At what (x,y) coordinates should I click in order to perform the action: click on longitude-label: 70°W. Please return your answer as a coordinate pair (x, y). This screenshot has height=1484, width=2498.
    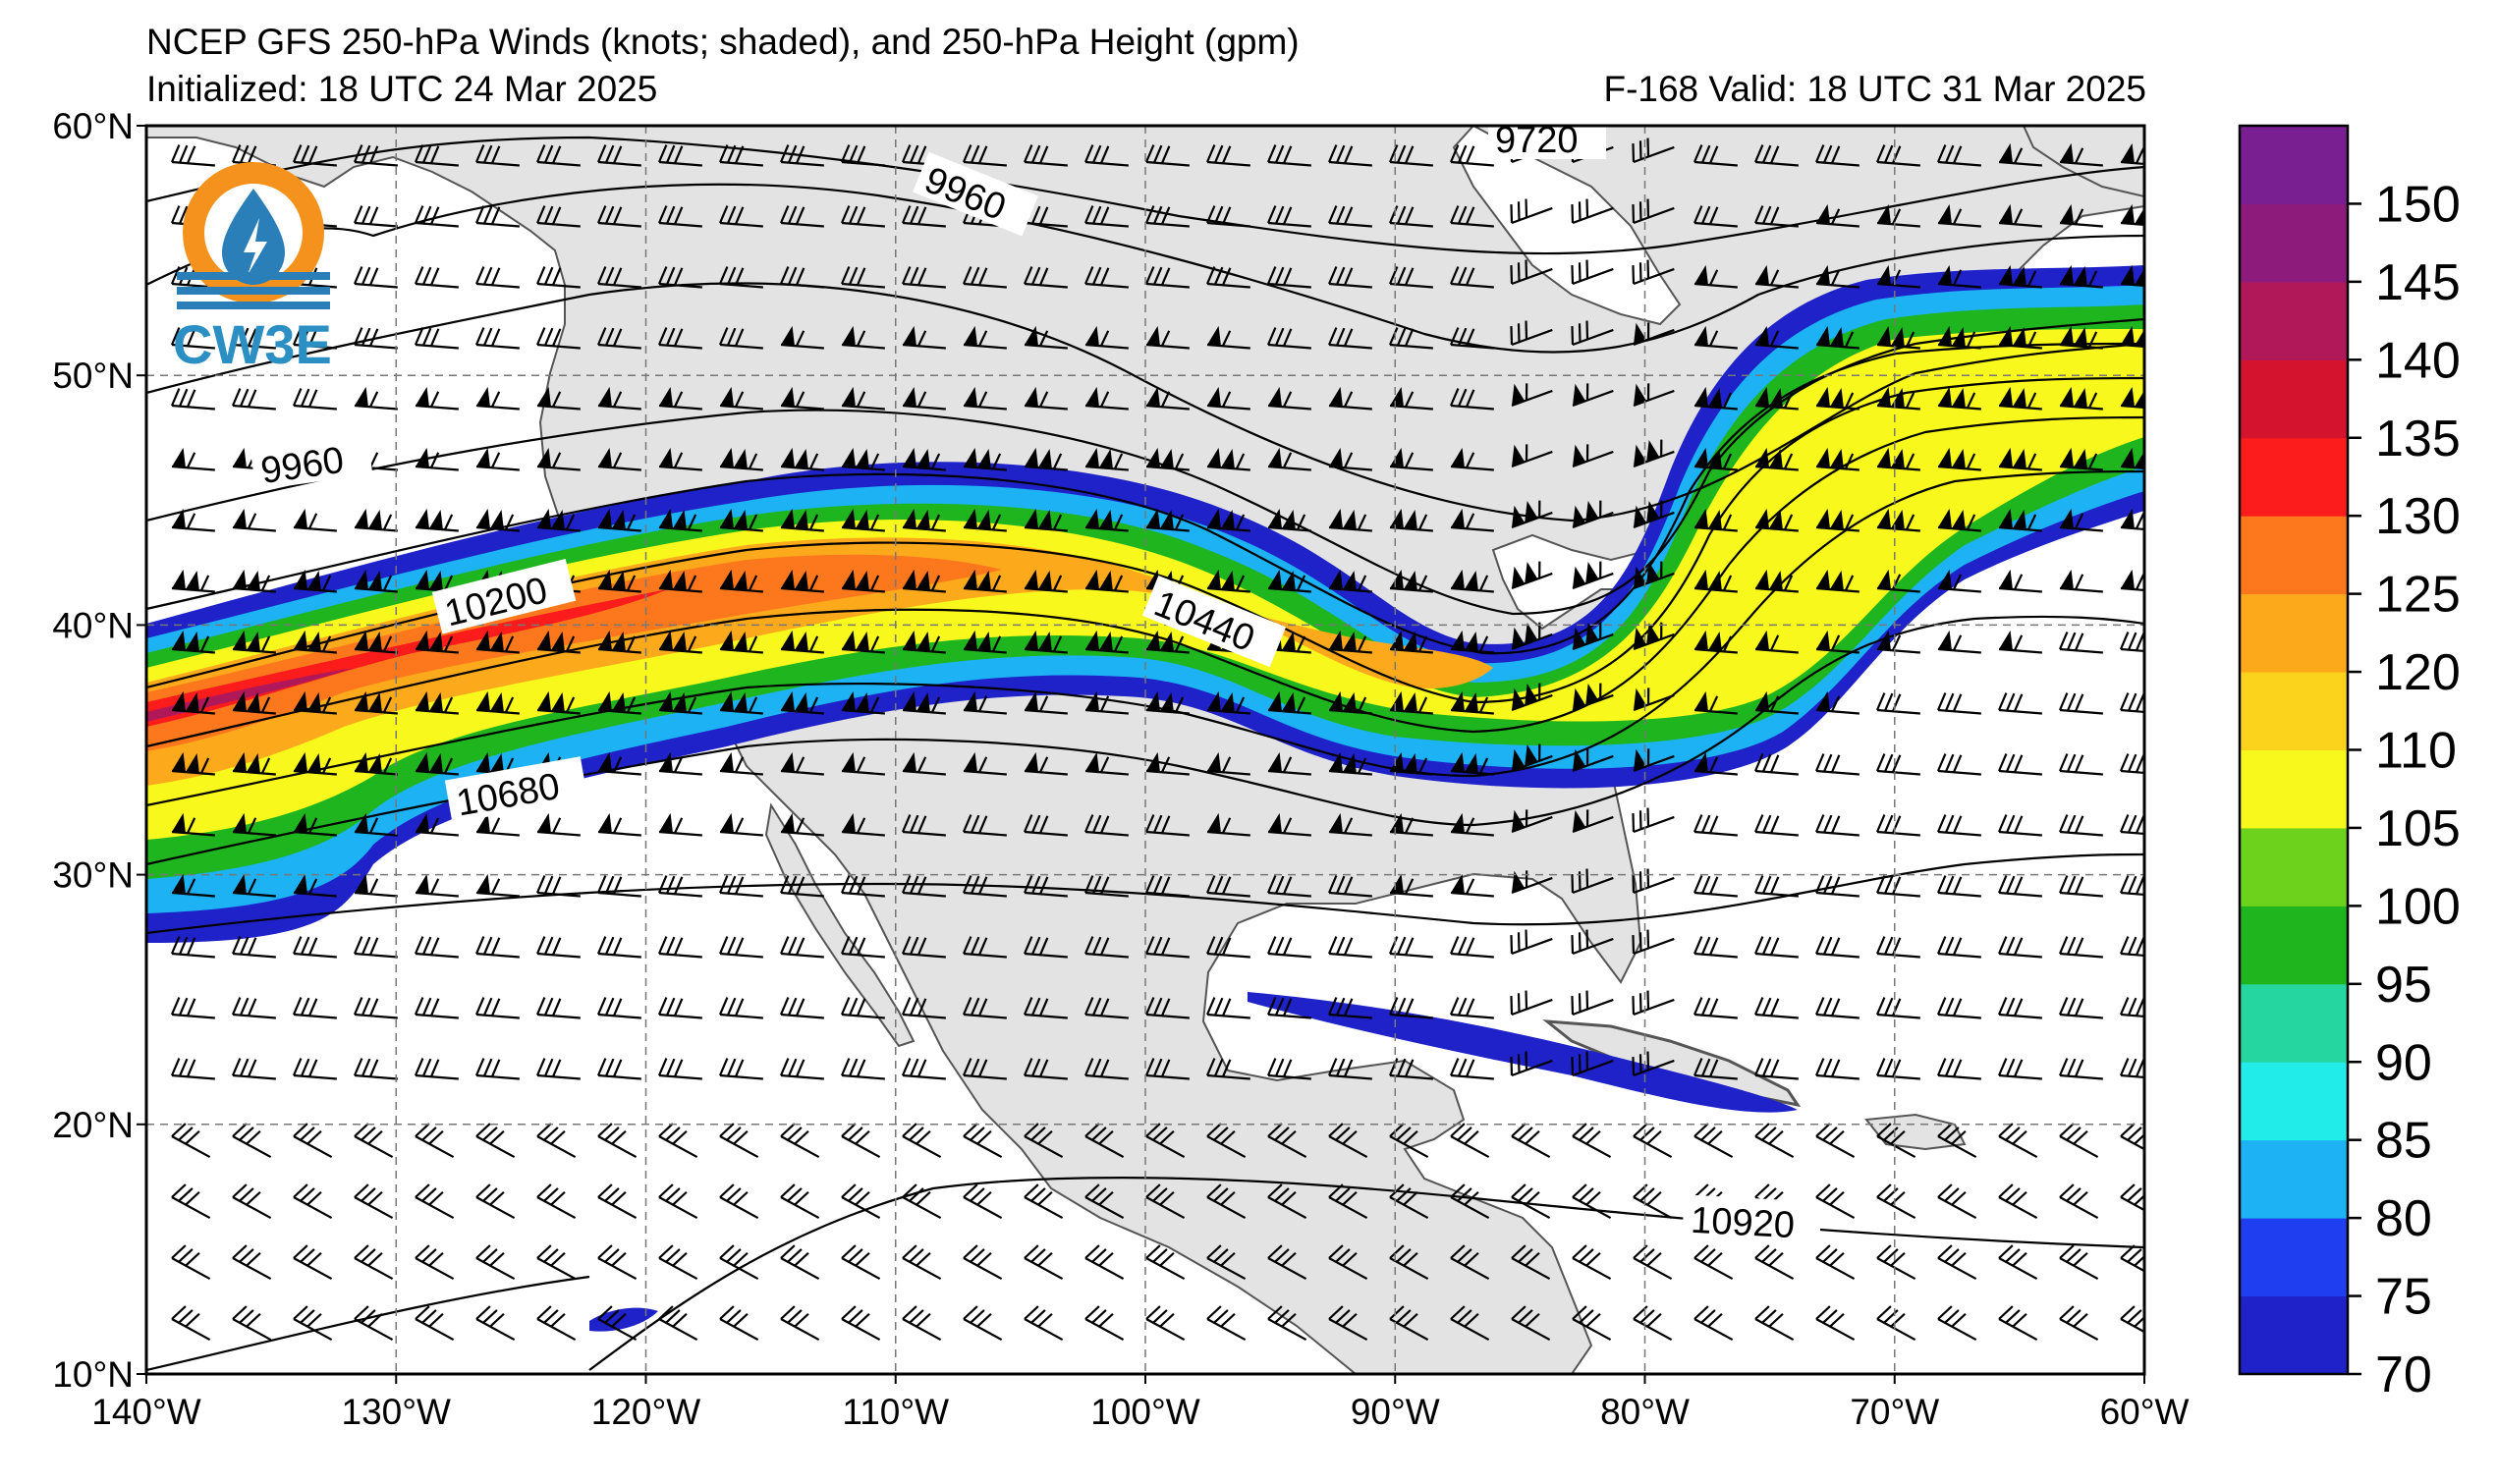
    Looking at the image, I should click on (1894, 1412).